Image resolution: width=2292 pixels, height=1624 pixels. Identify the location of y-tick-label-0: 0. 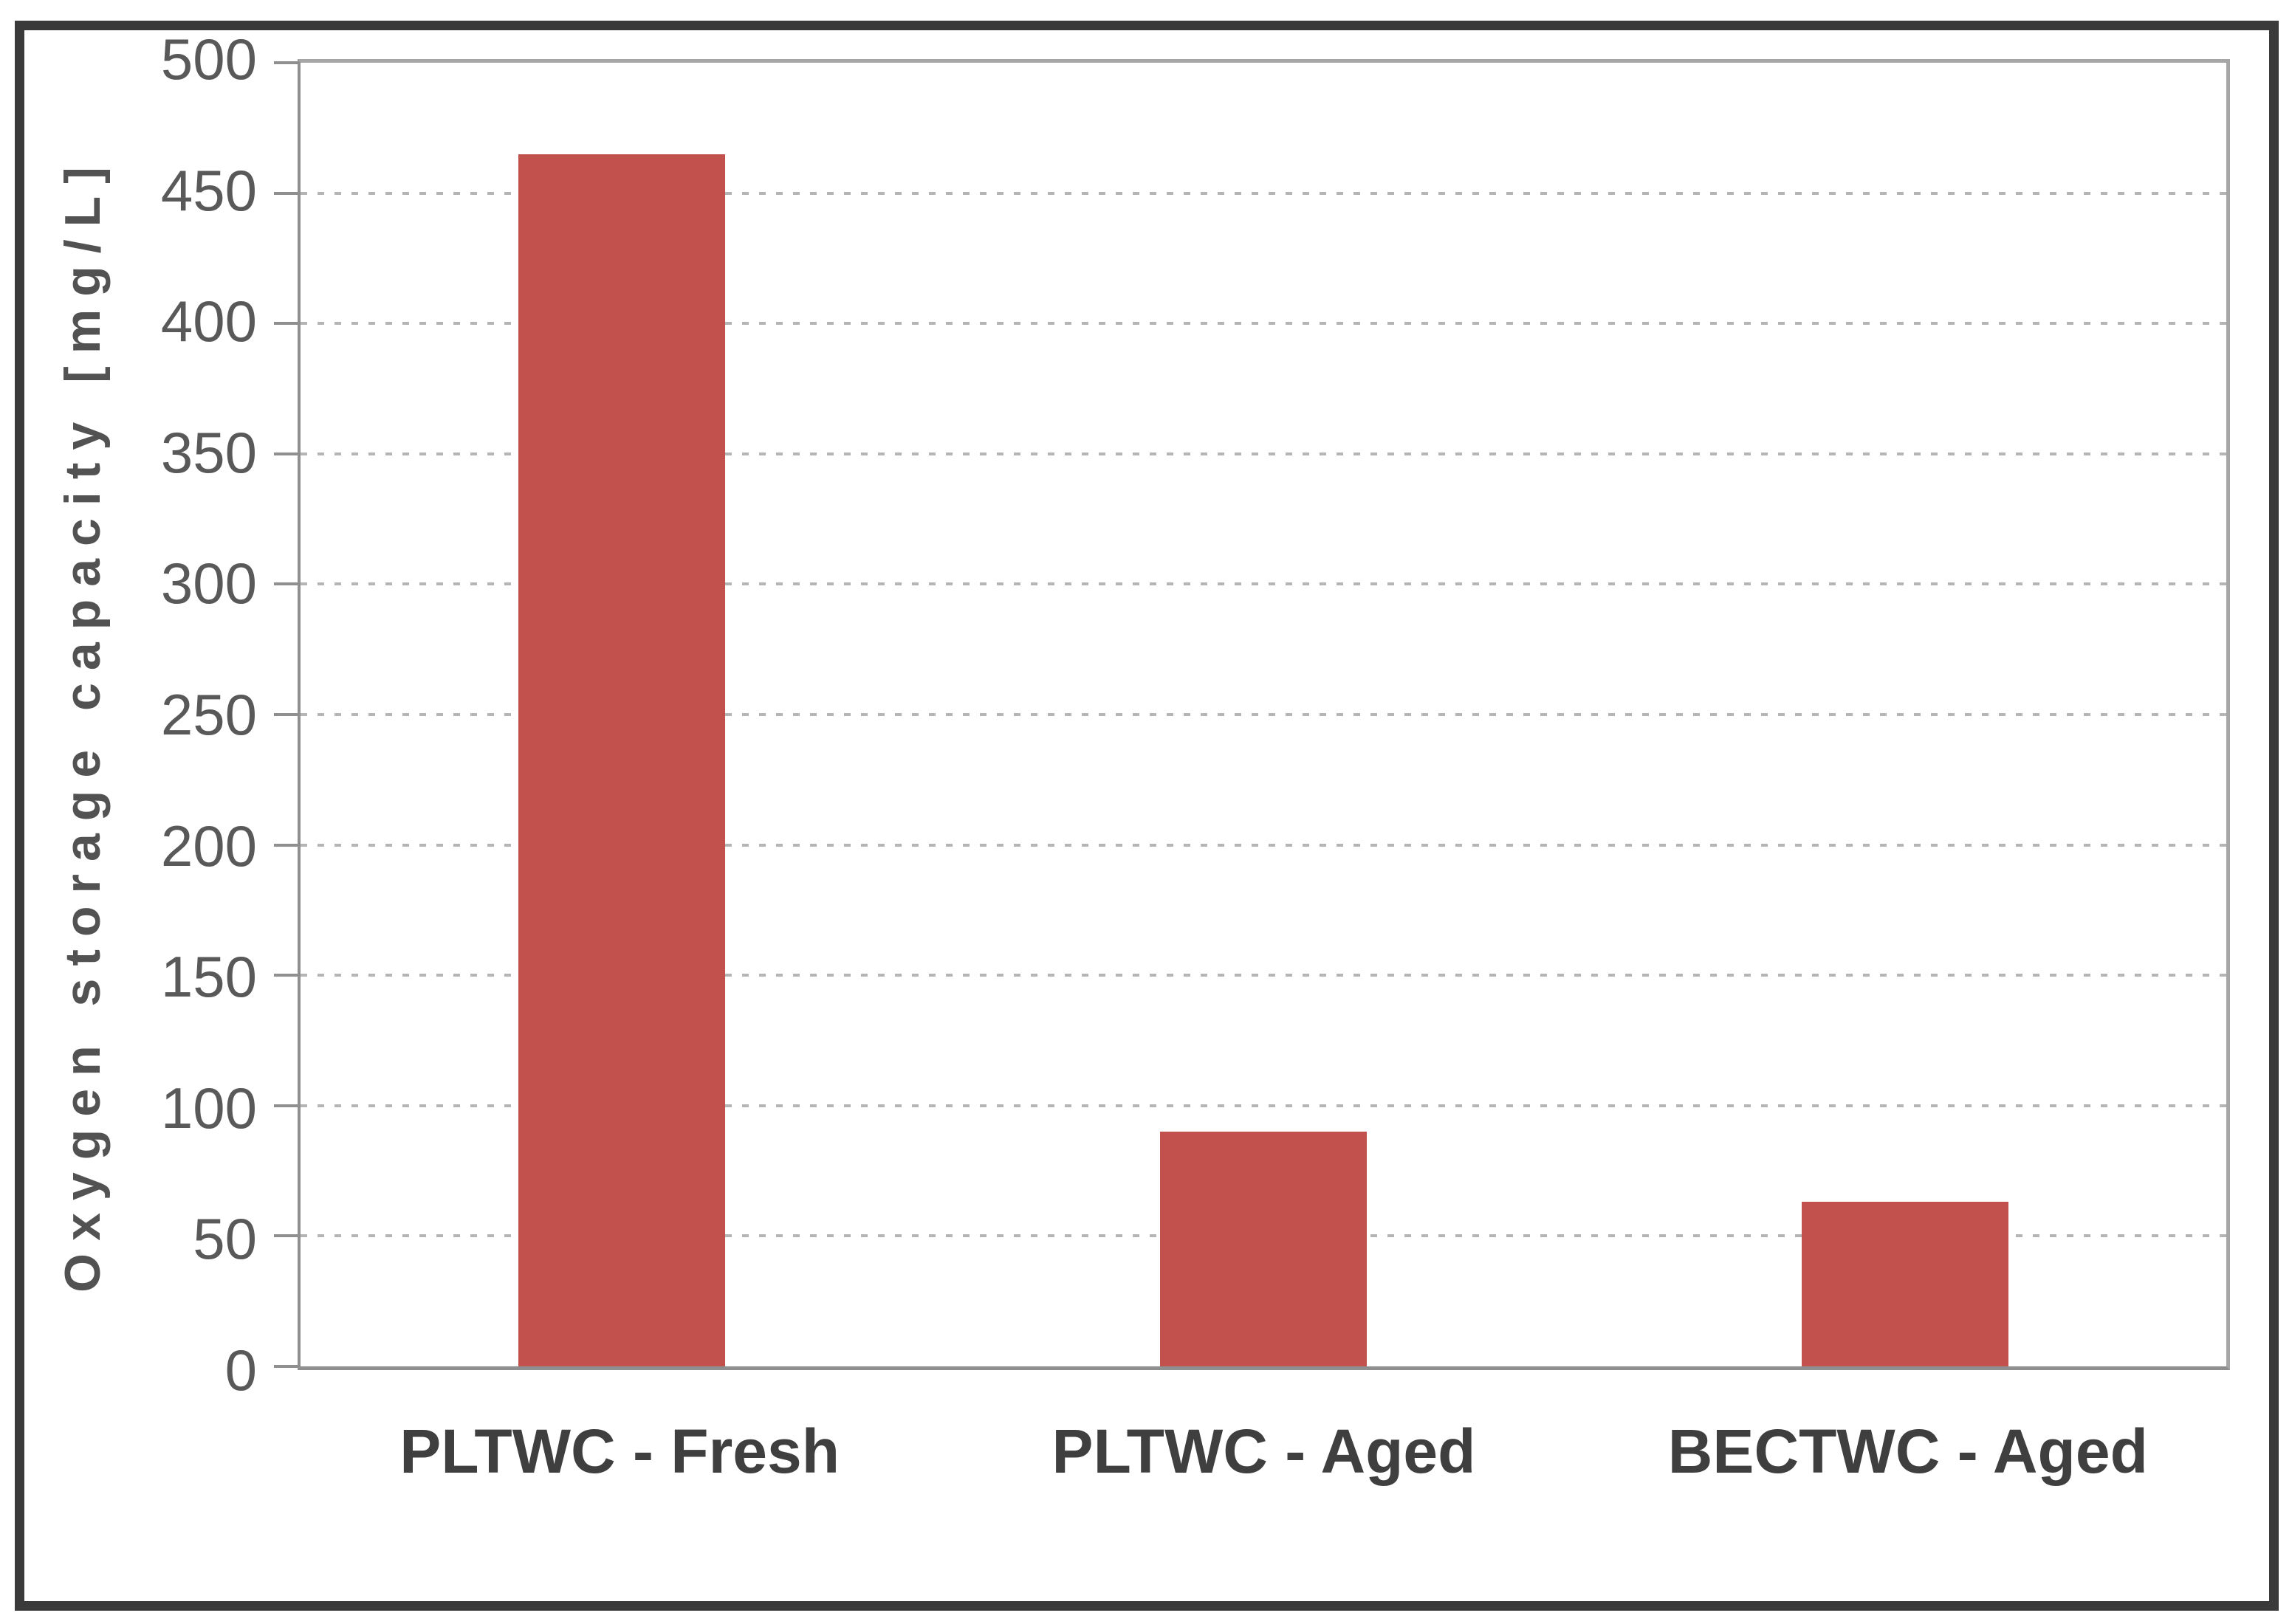
(240, 1370).